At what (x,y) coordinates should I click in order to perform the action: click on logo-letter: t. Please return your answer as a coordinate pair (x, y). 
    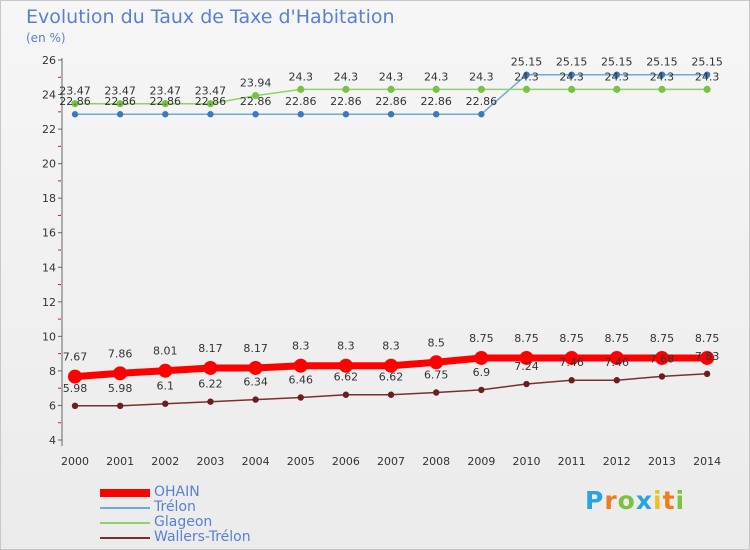
    Looking at the image, I should click on (669, 500).